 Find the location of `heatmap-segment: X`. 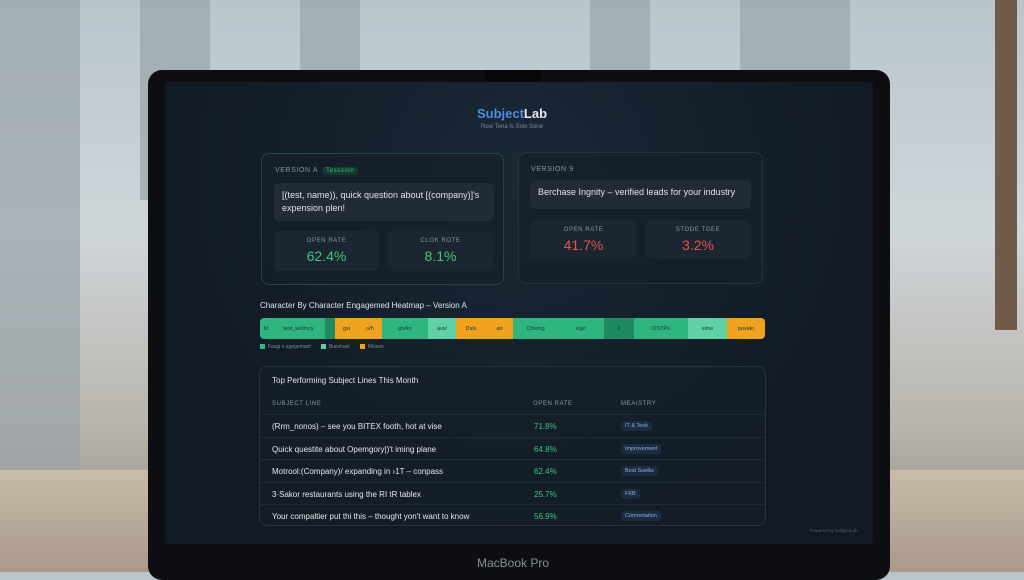

heatmap-segment: X is located at coordinates (619, 328).